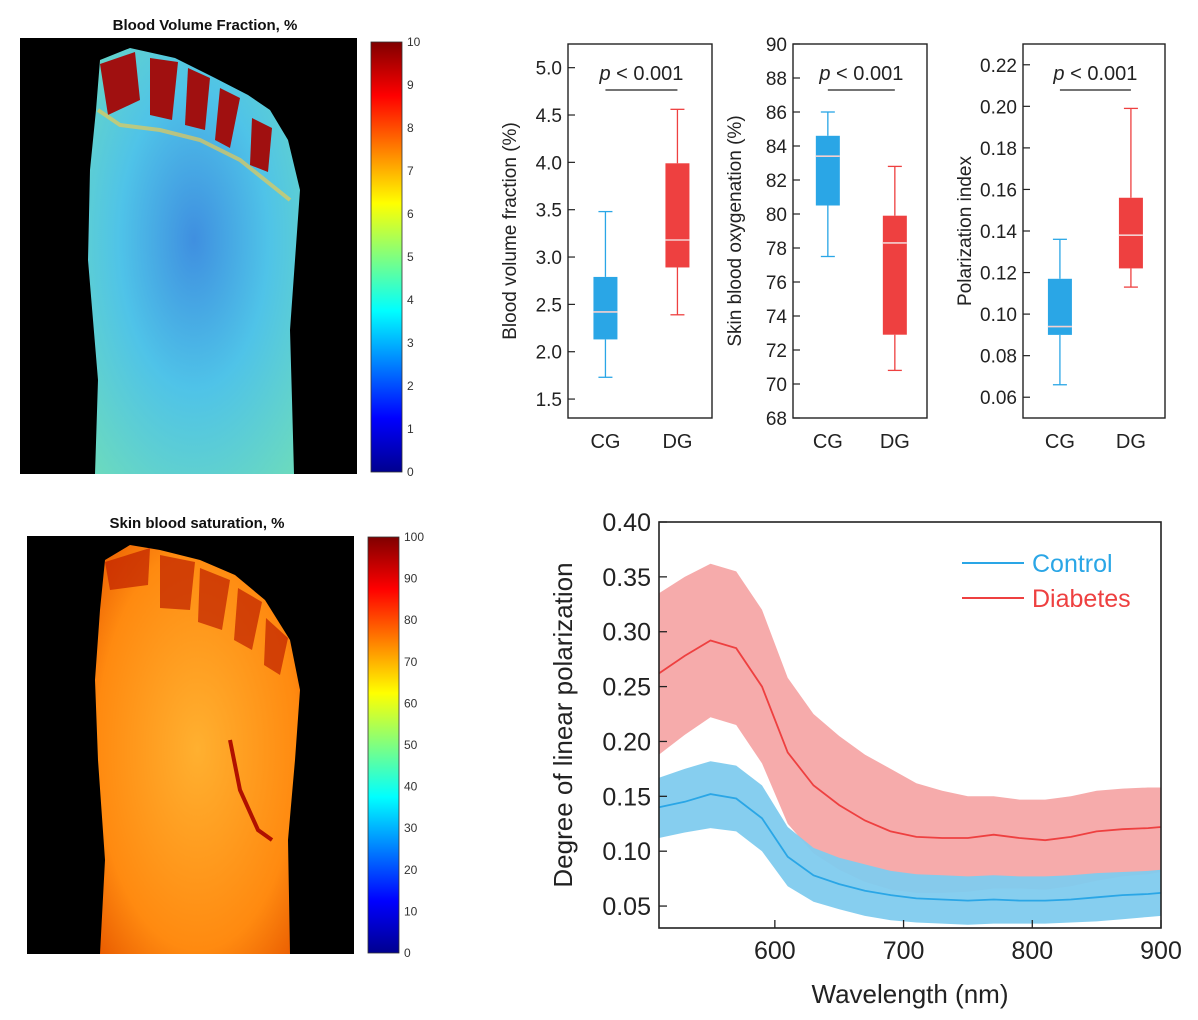 Image resolution: width=1198 pixels, height=1020 pixels. Describe the element at coordinates (626, 688) in the screenshot. I see `y-tick-label: 0.25` at that location.